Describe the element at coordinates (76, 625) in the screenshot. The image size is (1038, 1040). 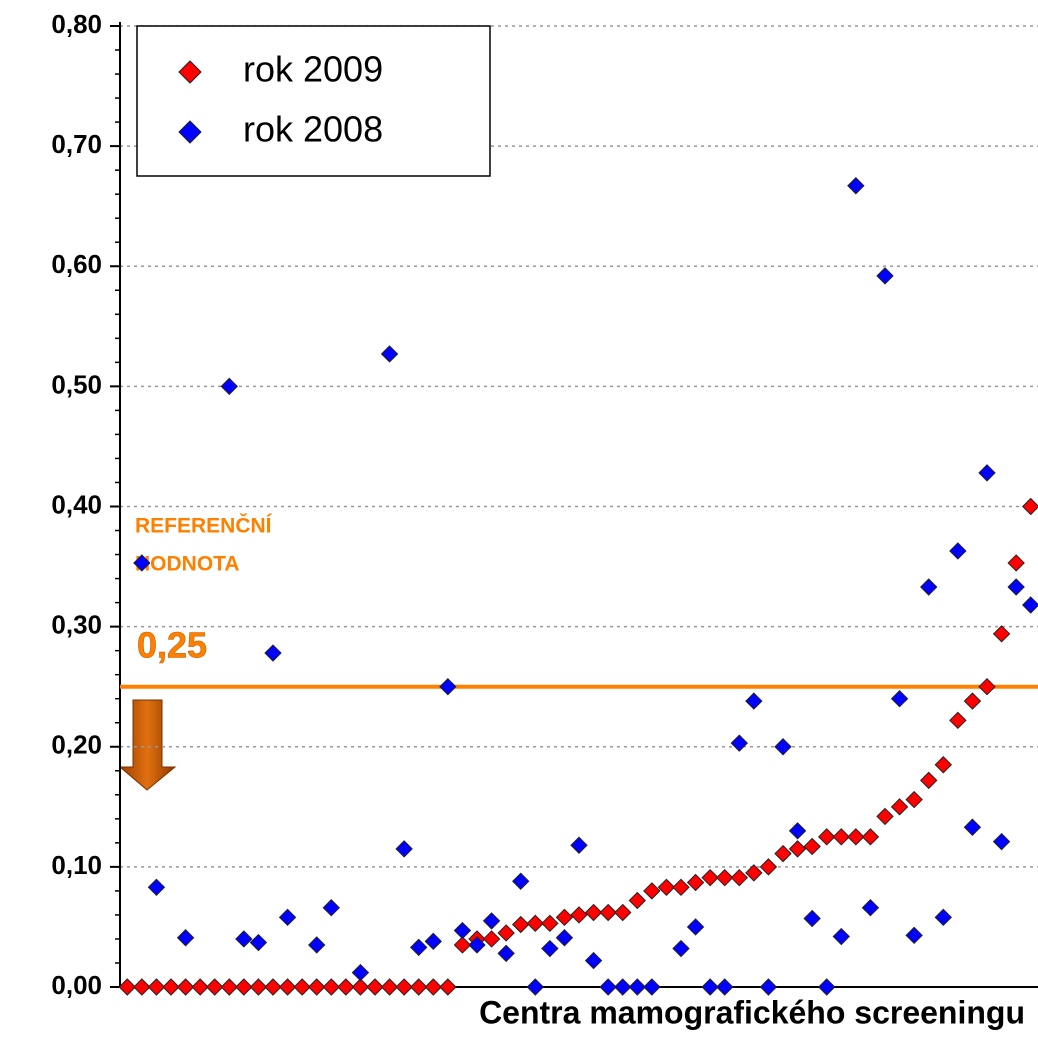
I see `y-tick-label: 0,30` at that location.